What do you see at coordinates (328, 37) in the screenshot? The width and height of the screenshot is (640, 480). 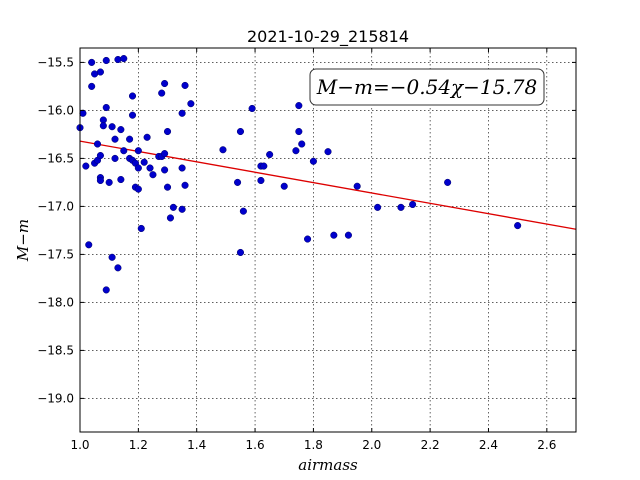 I see `chart-title: 2021-10-29_215814` at bounding box center [328, 37].